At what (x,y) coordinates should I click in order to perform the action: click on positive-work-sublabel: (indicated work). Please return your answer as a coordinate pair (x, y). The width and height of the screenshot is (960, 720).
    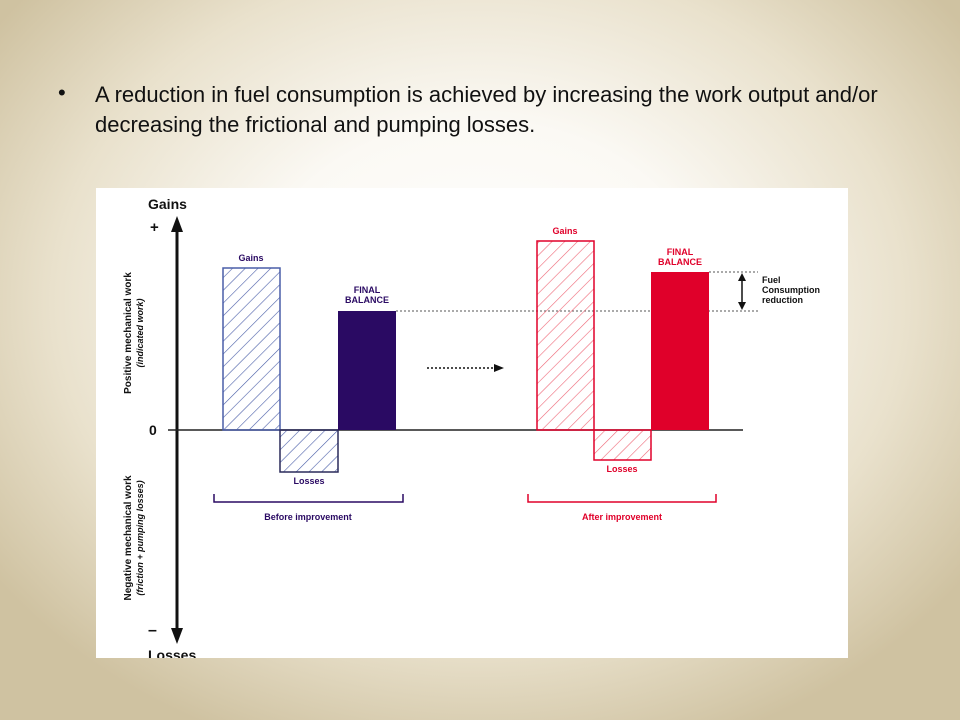
    Looking at the image, I should click on (140, 332).